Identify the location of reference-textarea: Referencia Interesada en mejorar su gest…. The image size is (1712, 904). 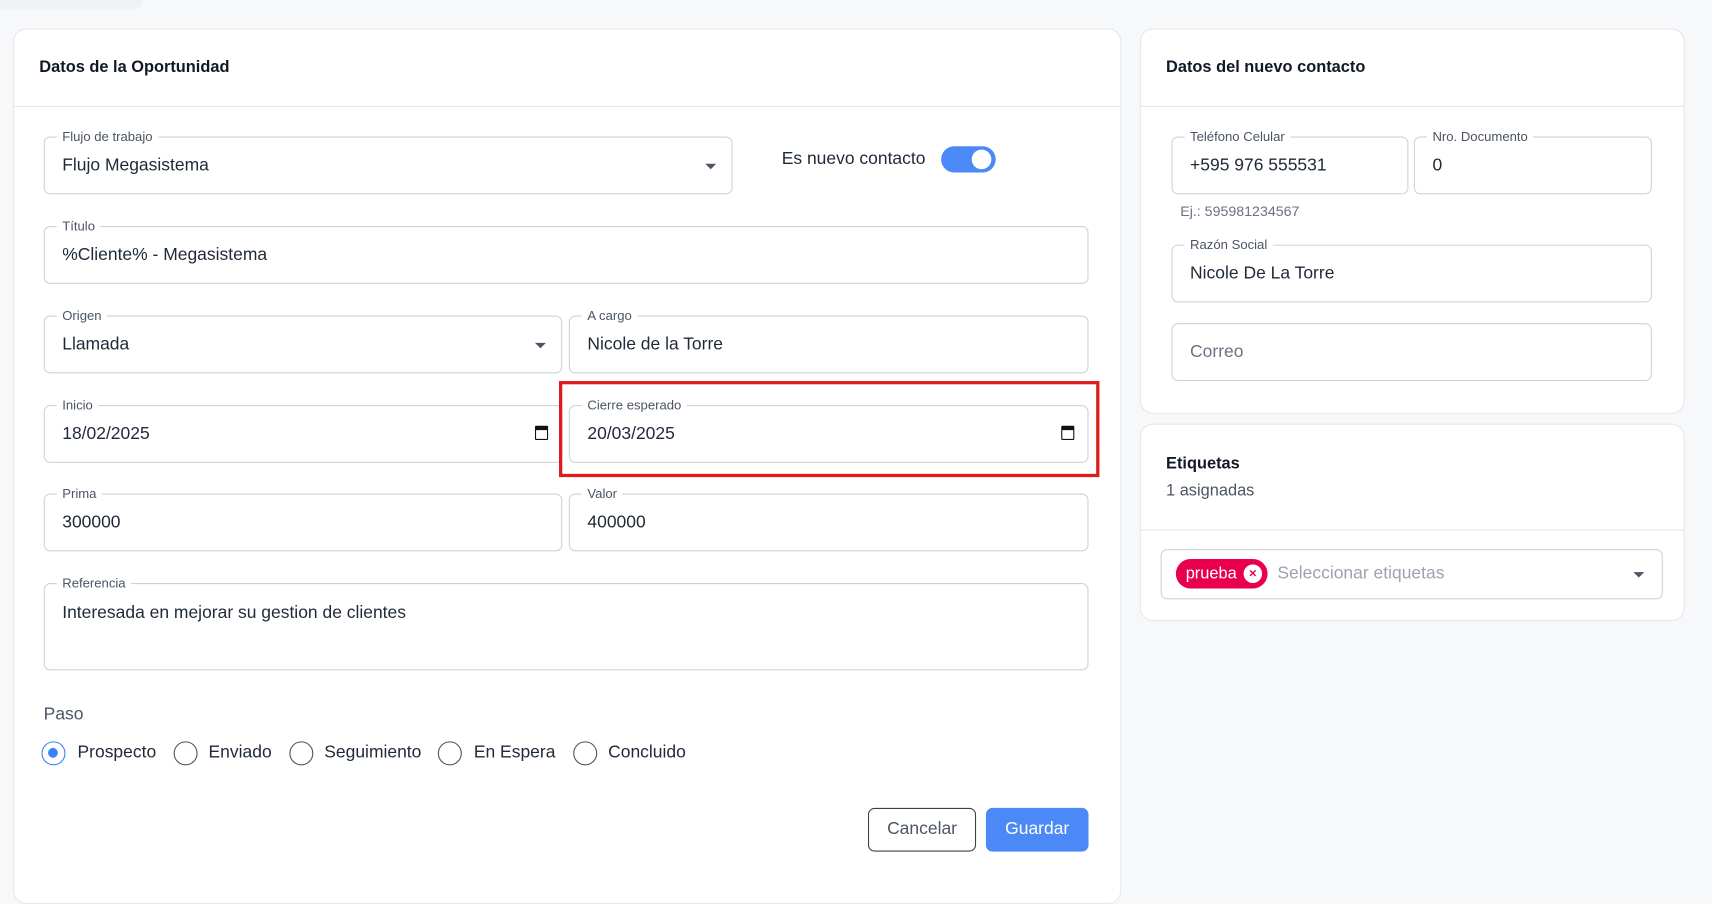
(566, 622).